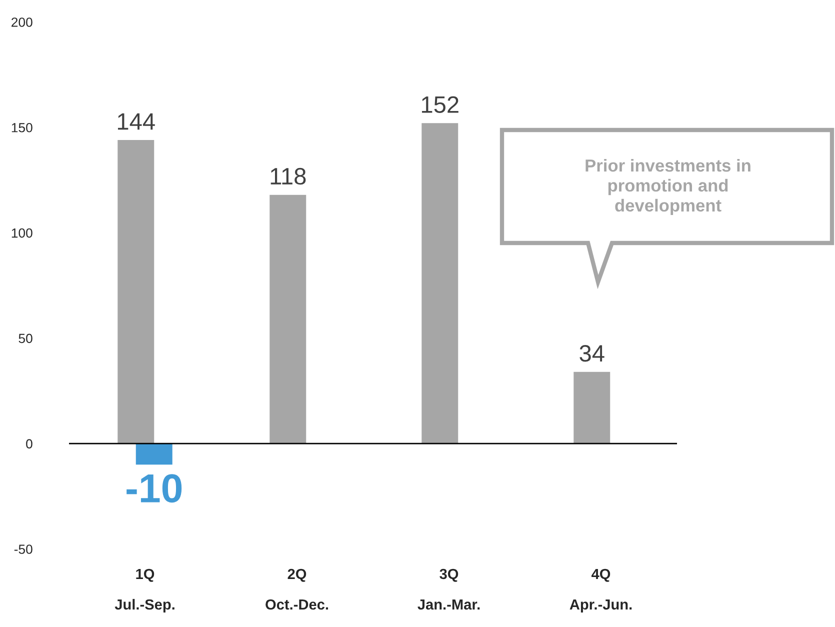 The width and height of the screenshot is (835, 627). I want to click on data-label: 152, so click(440, 104).